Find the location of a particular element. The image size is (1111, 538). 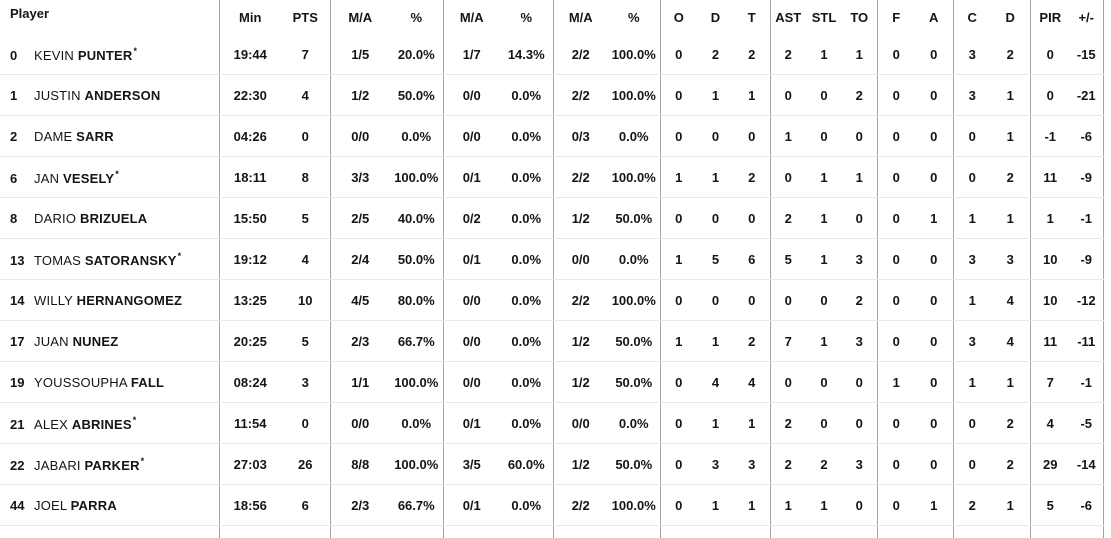

stat-reb-d: 4 is located at coordinates (715, 531).